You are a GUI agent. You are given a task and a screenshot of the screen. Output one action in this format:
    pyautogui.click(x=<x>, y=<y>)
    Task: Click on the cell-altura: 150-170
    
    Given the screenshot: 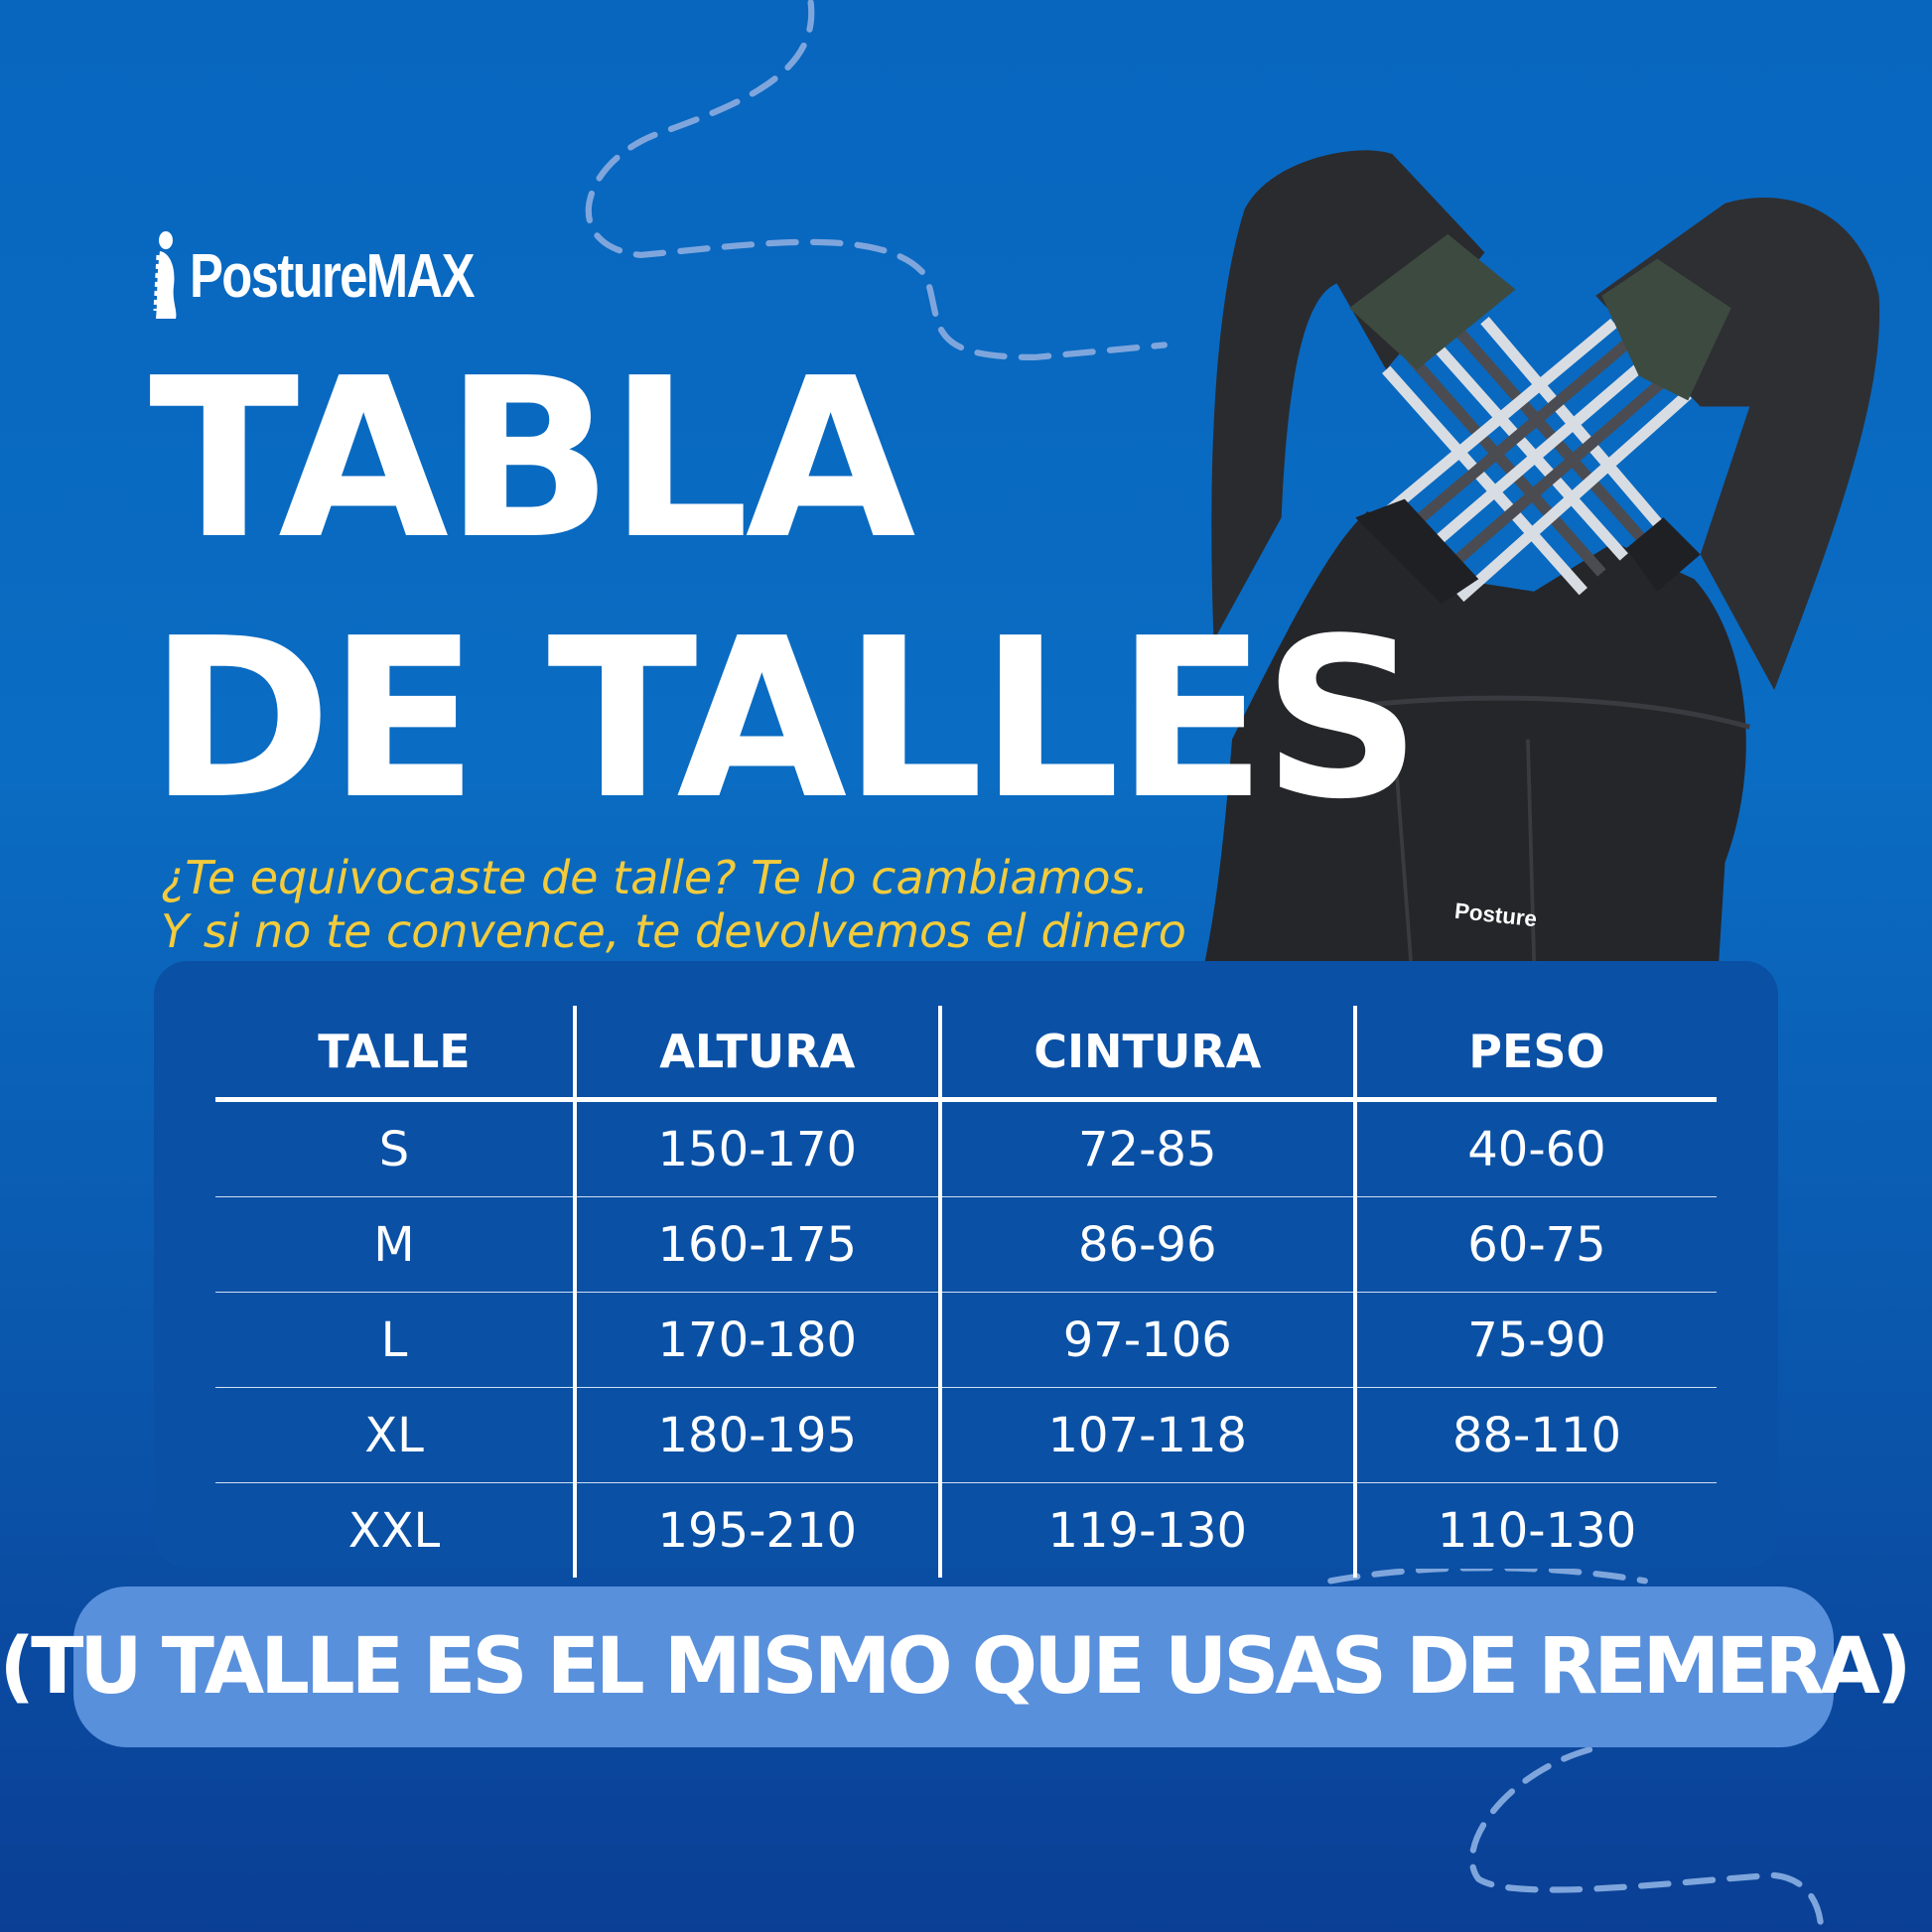 What is the action you would take?
    pyautogui.click(x=756, y=1148)
    